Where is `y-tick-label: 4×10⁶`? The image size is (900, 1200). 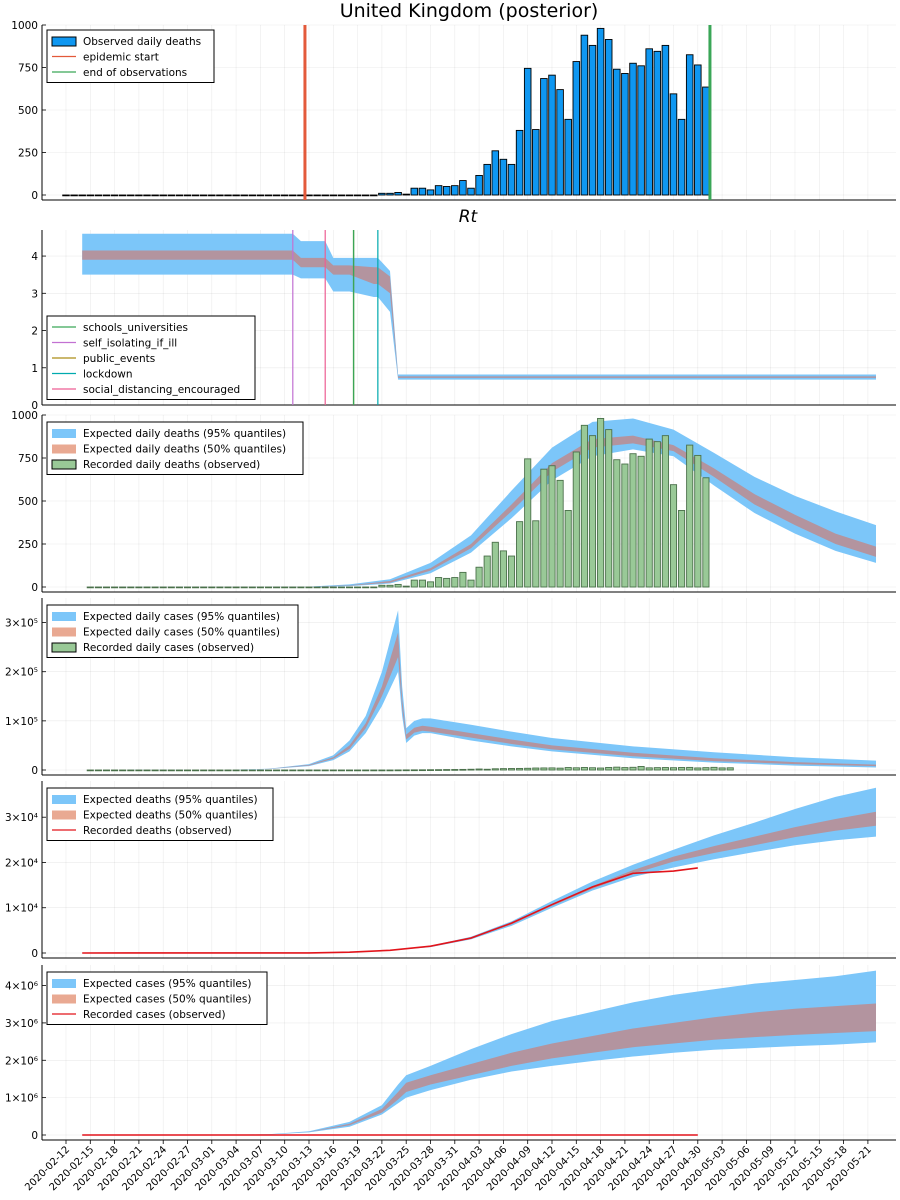
y-tick-label: 4×10⁶ is located at coordinates (21, 987).